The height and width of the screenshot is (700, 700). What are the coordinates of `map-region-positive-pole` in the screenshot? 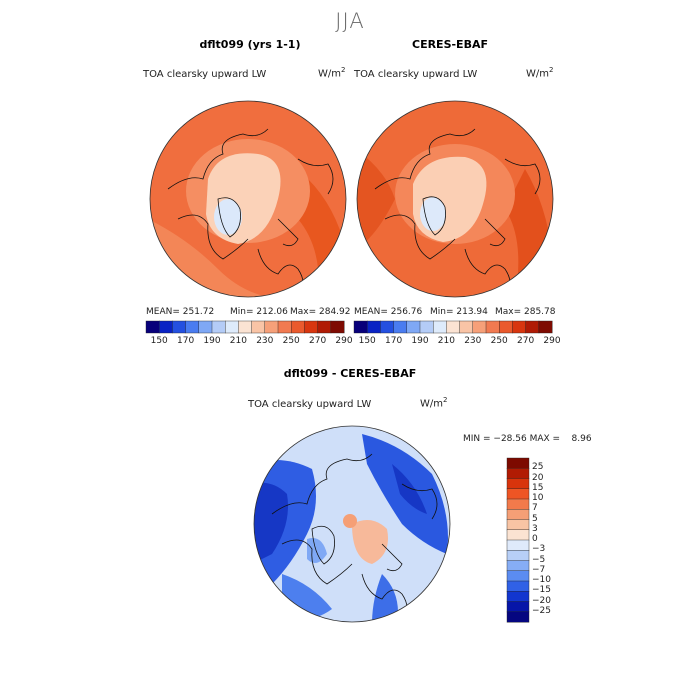 It's located at (350, 521).